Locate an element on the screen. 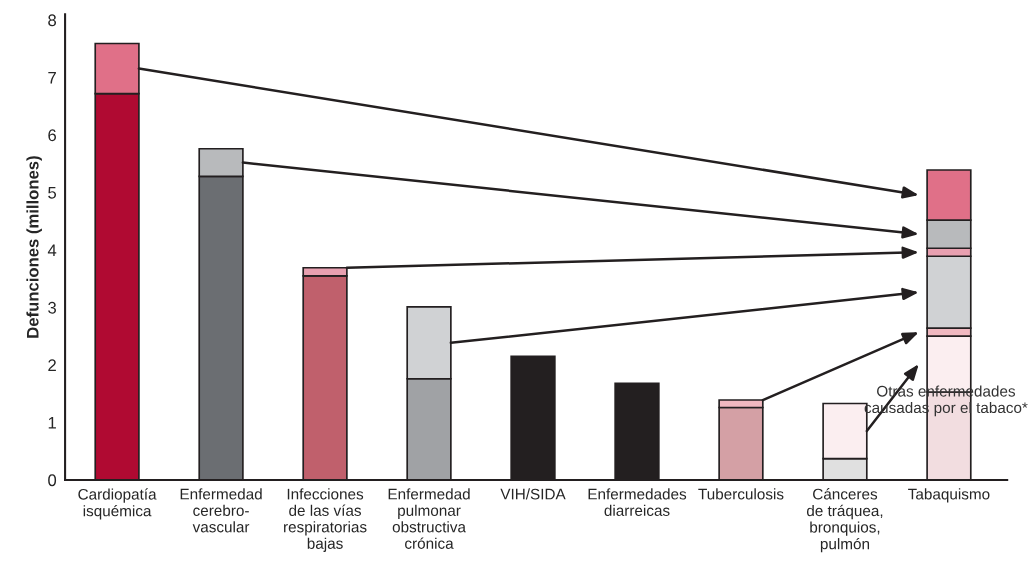 This screenshot has height=568, width=1033. y-tick-label: 3 is located at coordinates (52, 307).